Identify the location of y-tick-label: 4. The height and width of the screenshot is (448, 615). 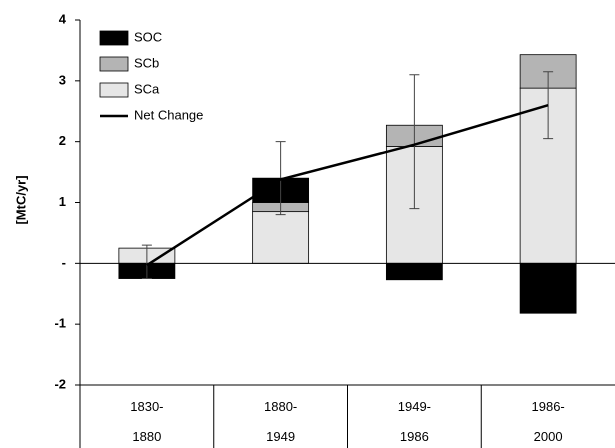
(63, 18).